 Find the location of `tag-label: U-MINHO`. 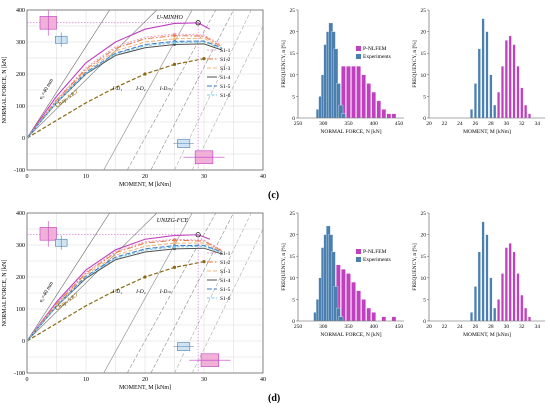

tag-label: U-MINHO is located at coordinates (170, 18).